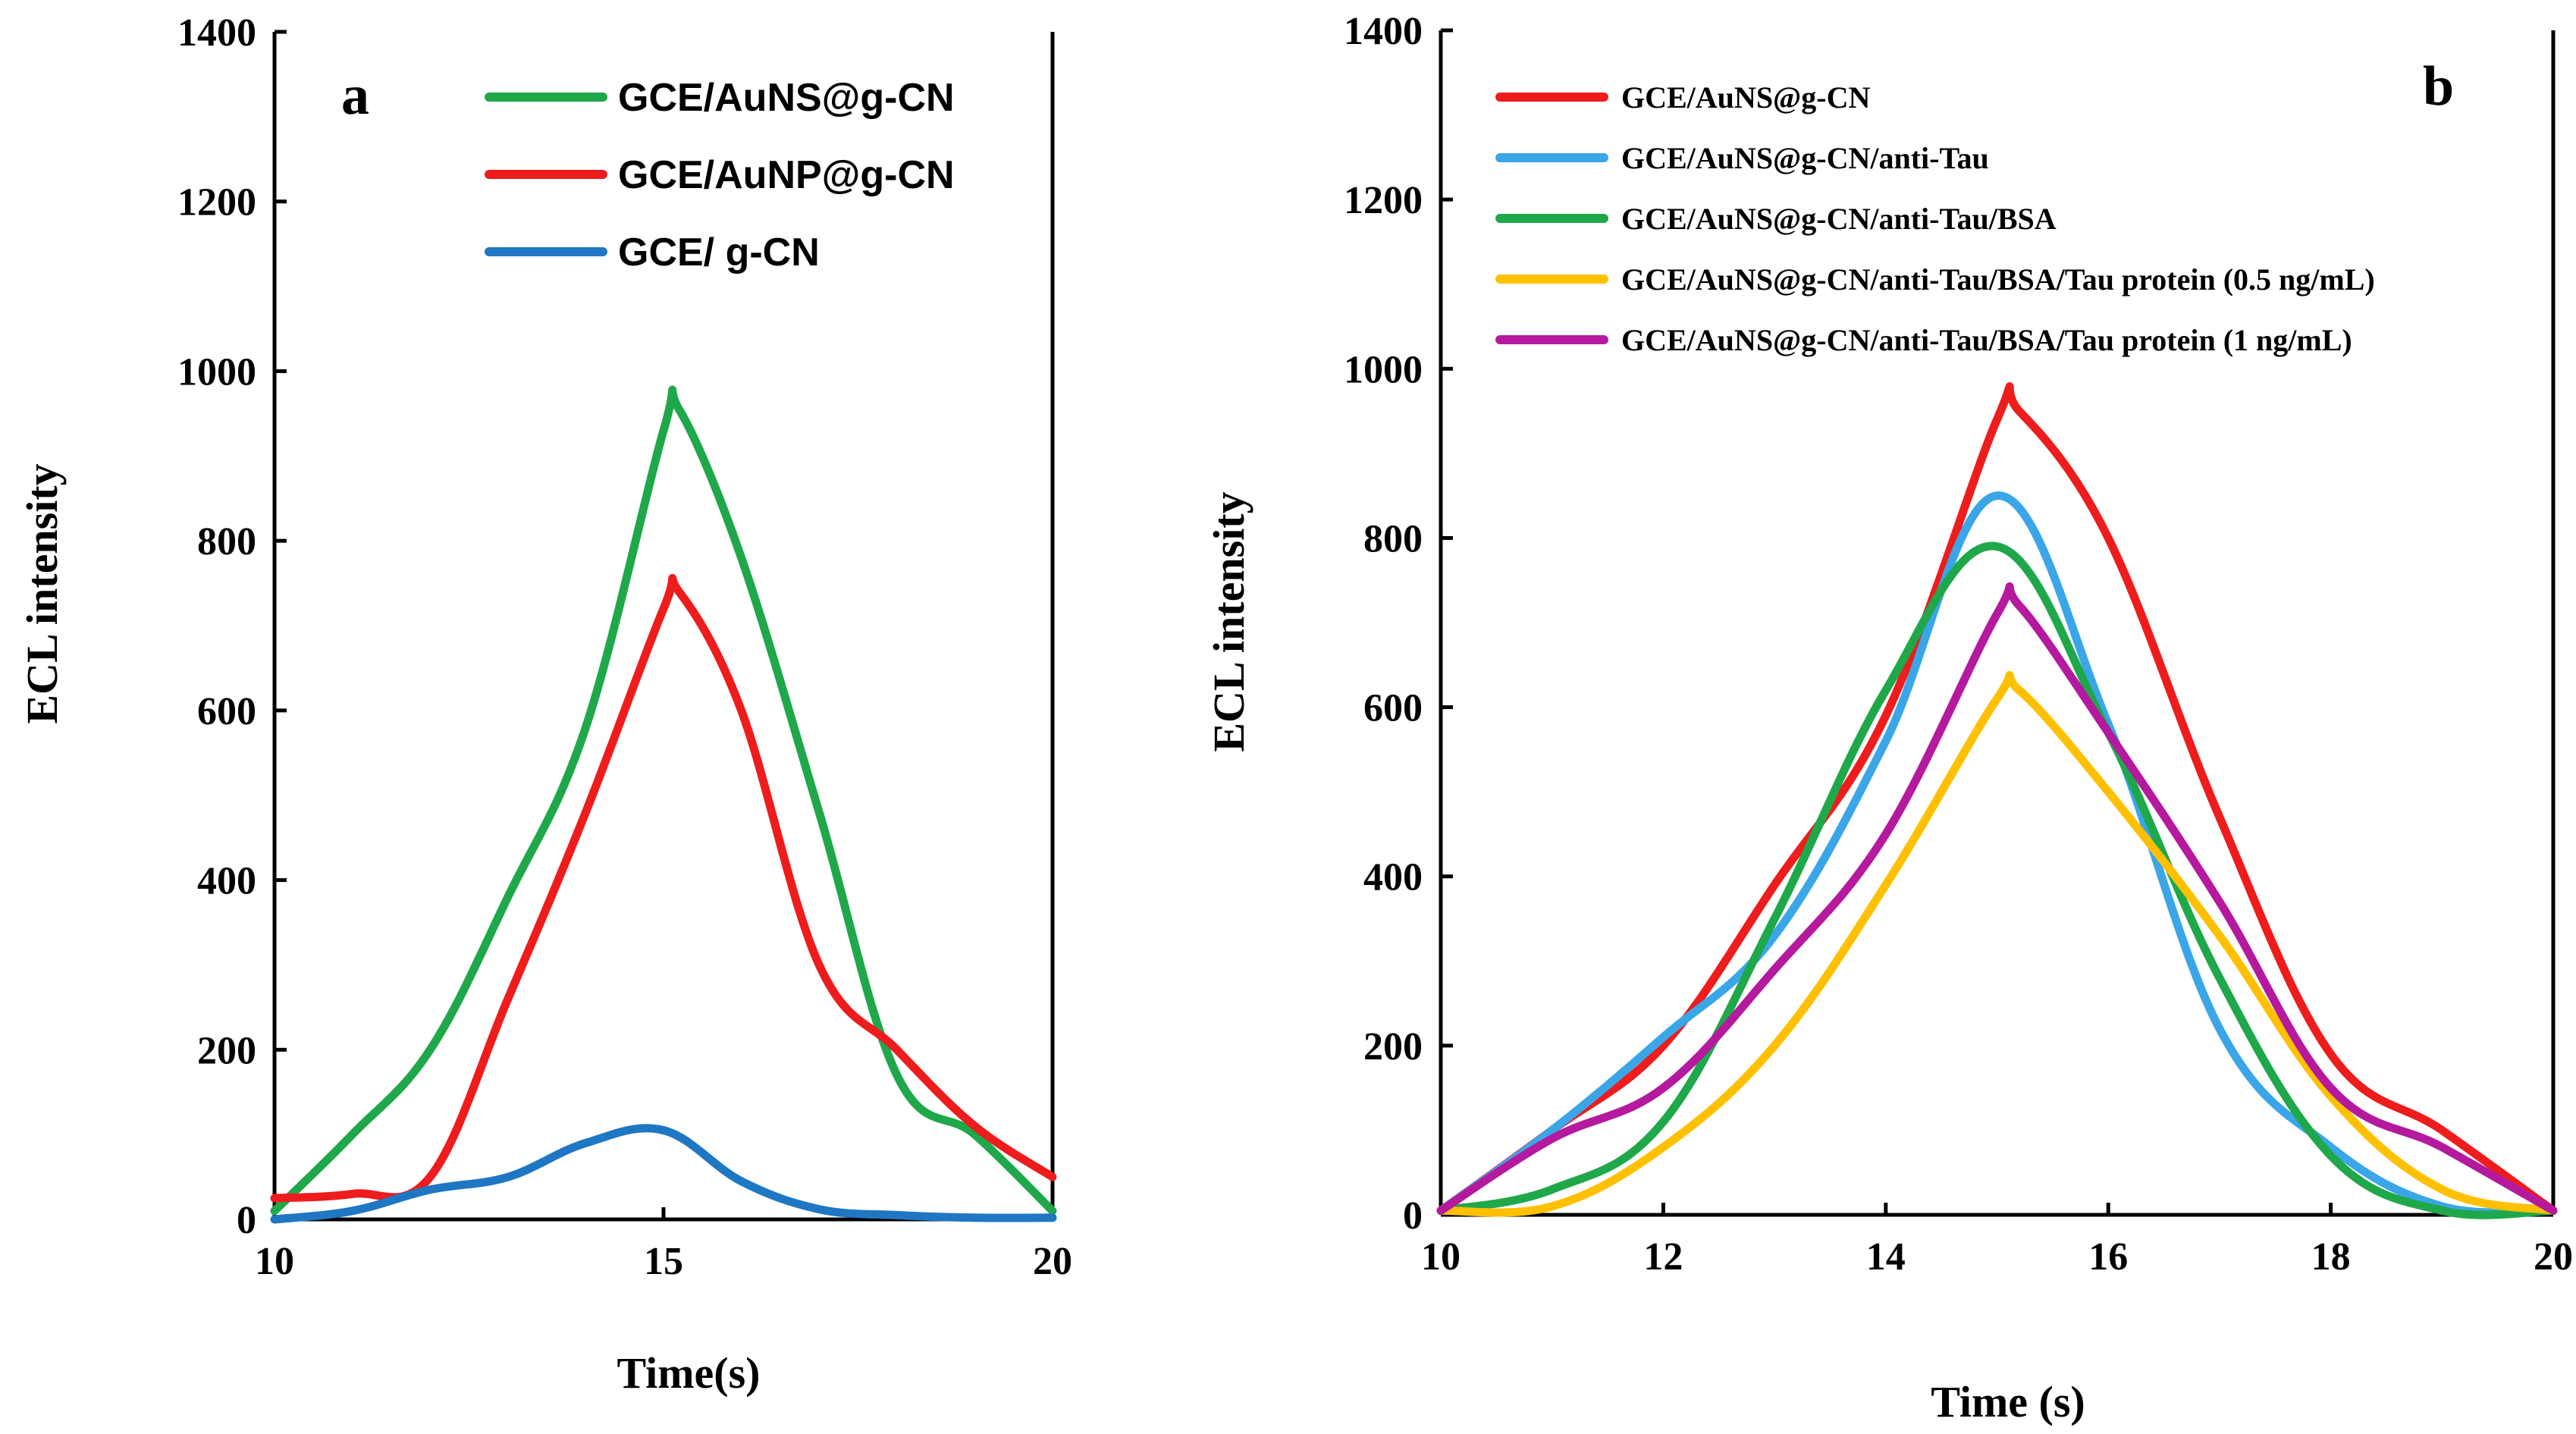  I want to click on panel-b-letter: b, so click(2438, 87).